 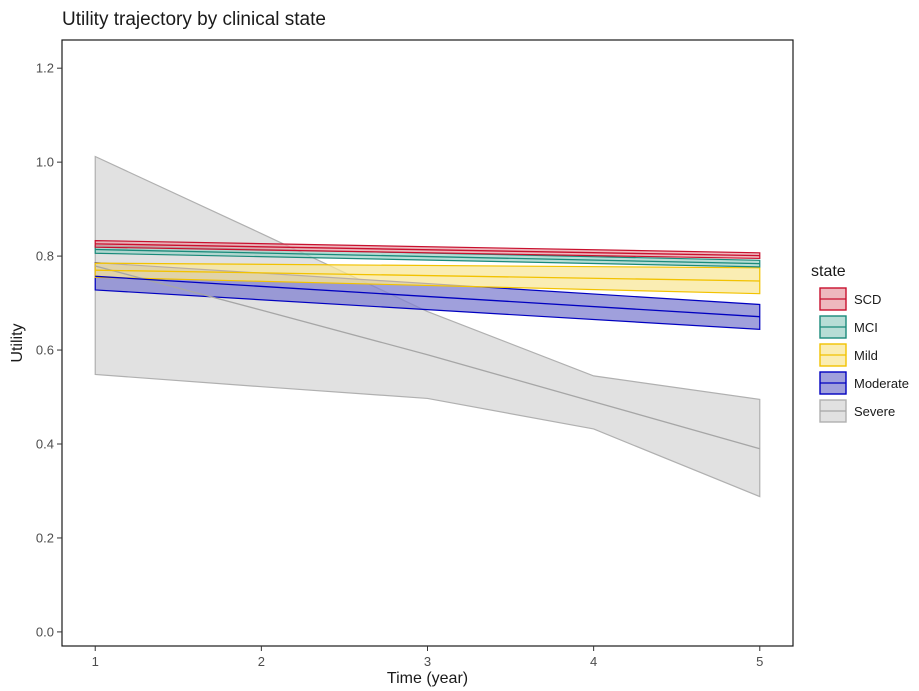 I want to click on y-axis-title: Utility, so click(x=17, y=342).